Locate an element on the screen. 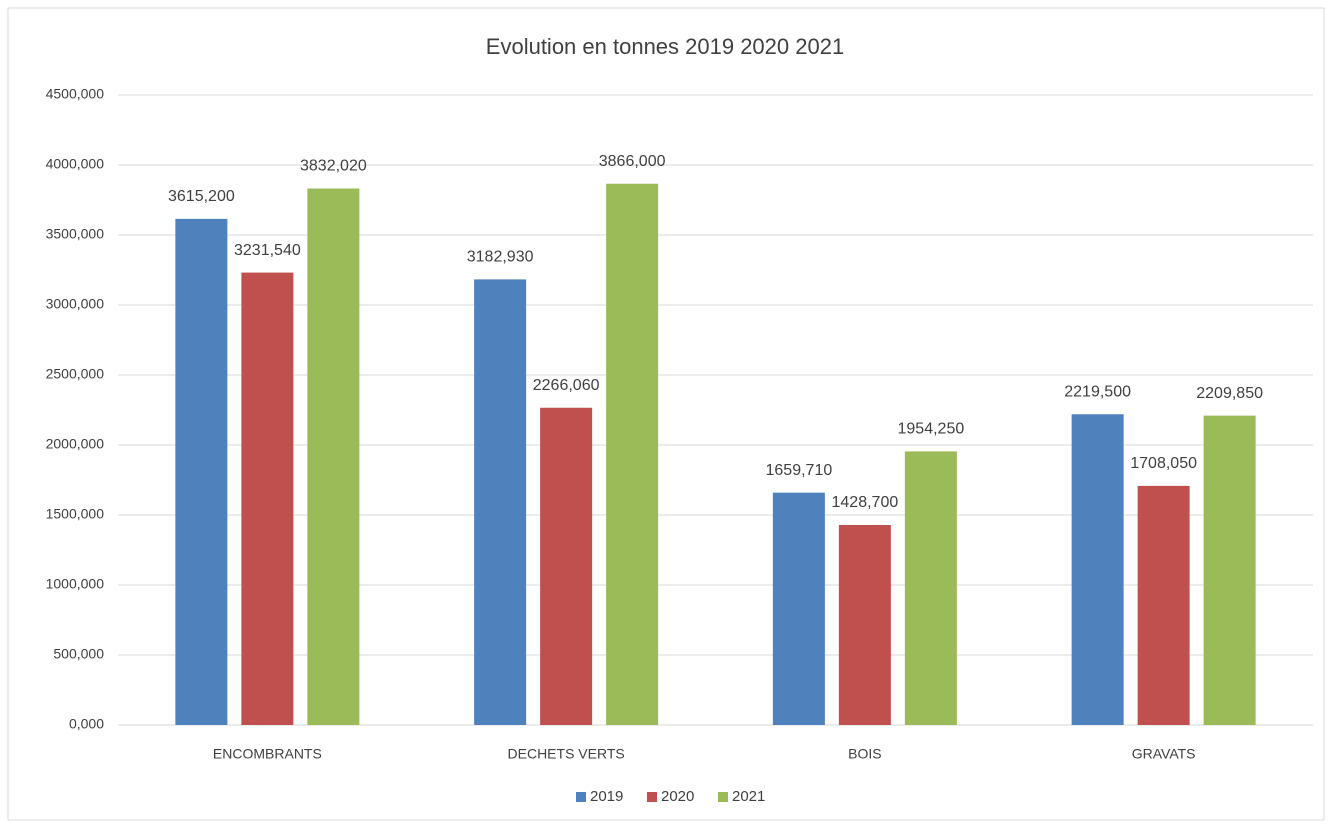  x-tick-label: DECHETS VERTS is located at coordinates (566, 754).